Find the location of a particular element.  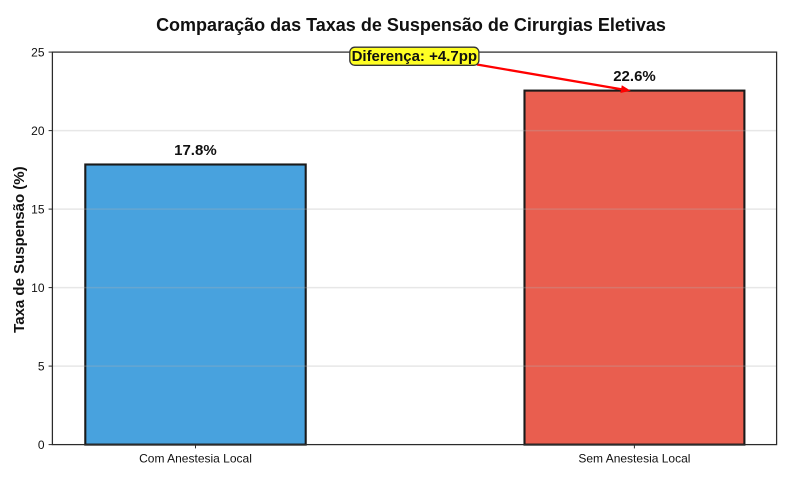

svg-text: 22.6% is located at coordinates (634, 76).